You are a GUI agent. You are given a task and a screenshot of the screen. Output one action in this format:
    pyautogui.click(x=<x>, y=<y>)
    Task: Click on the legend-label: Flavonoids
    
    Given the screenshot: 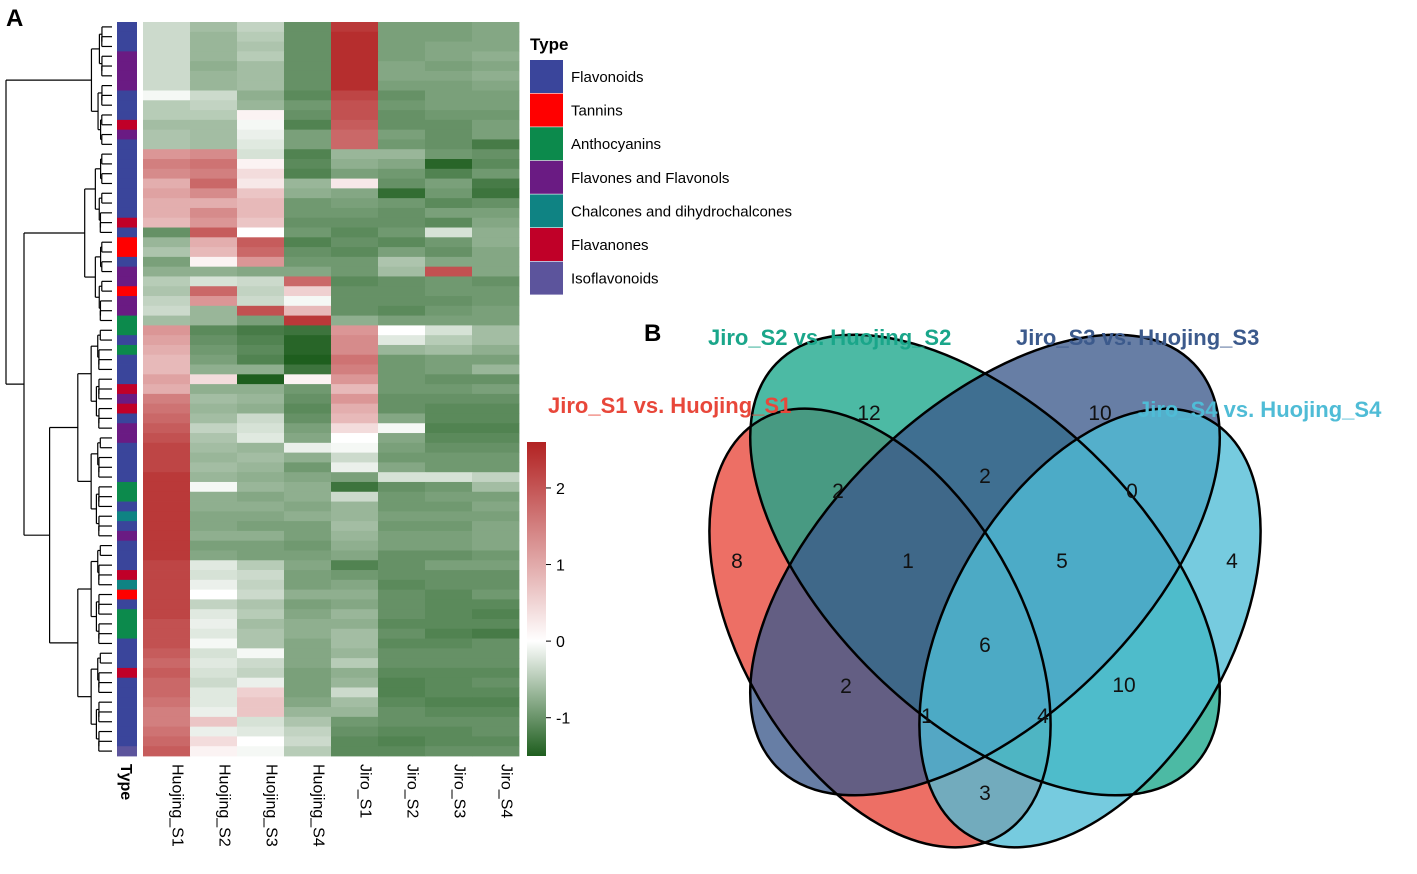 What is the action you would take?
    pyautogui.click(x=607, y=77)
    